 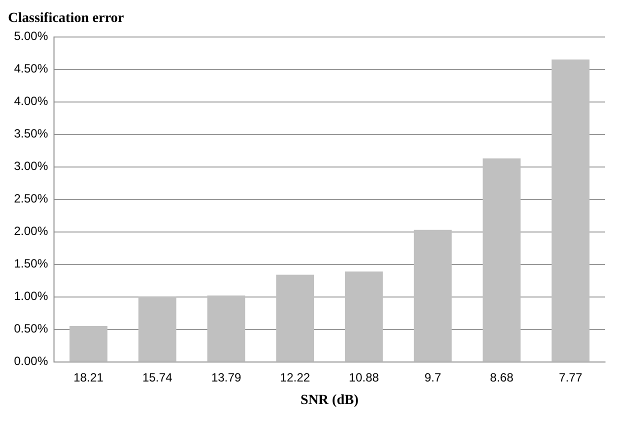 I want to click on x-tick-label: 18.21, so click(x=88, y=377).